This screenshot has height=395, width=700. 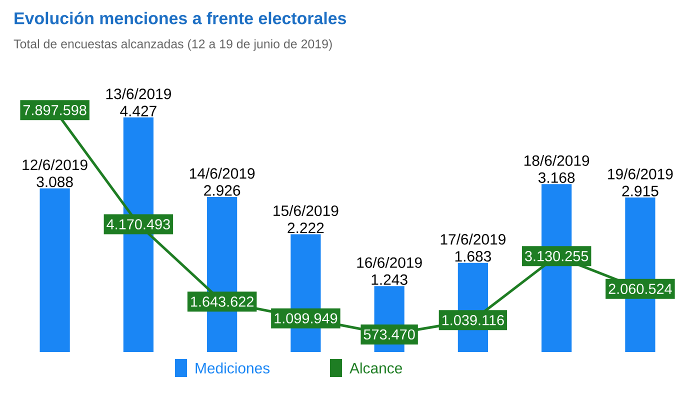 What do you see at coordinates (557, 160) in the screenshot?
I see `x-tick-label: 18/6/2019` at bounding box center [557, 160].